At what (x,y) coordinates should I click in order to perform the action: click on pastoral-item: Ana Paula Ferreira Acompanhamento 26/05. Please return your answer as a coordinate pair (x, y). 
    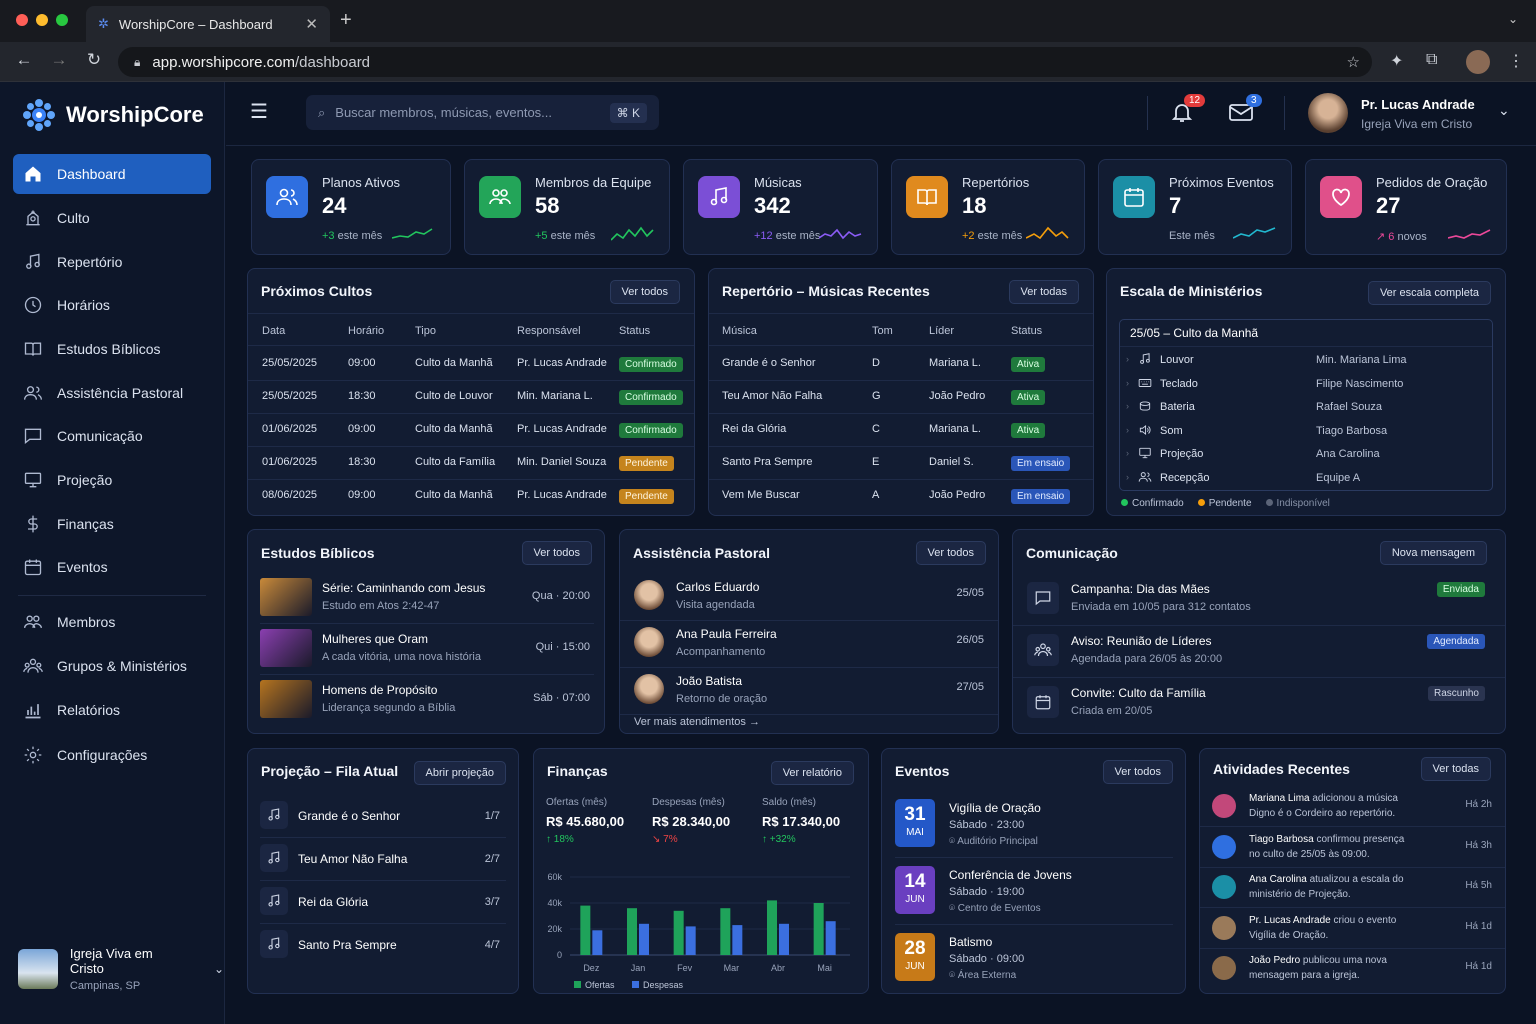
    Looking at the image, I should click on (809, 646).